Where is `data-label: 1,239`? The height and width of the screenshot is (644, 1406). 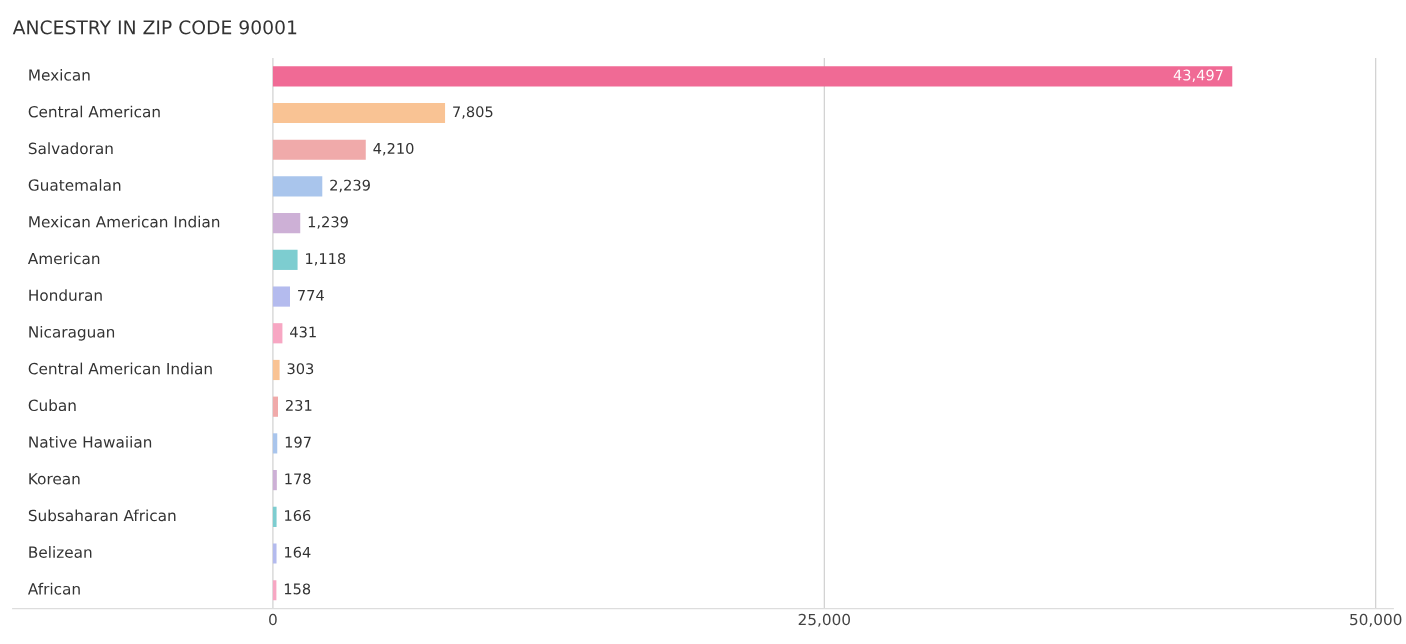 data-label: 1,239 is located at coordinates (328, 222).